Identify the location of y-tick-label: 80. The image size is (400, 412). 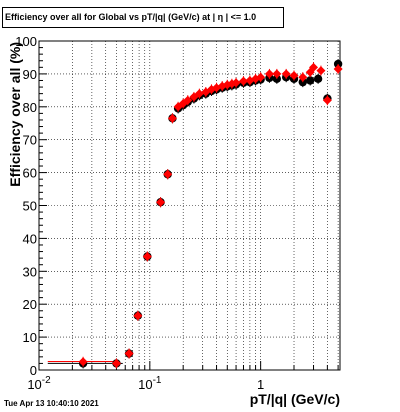
(30, 107).